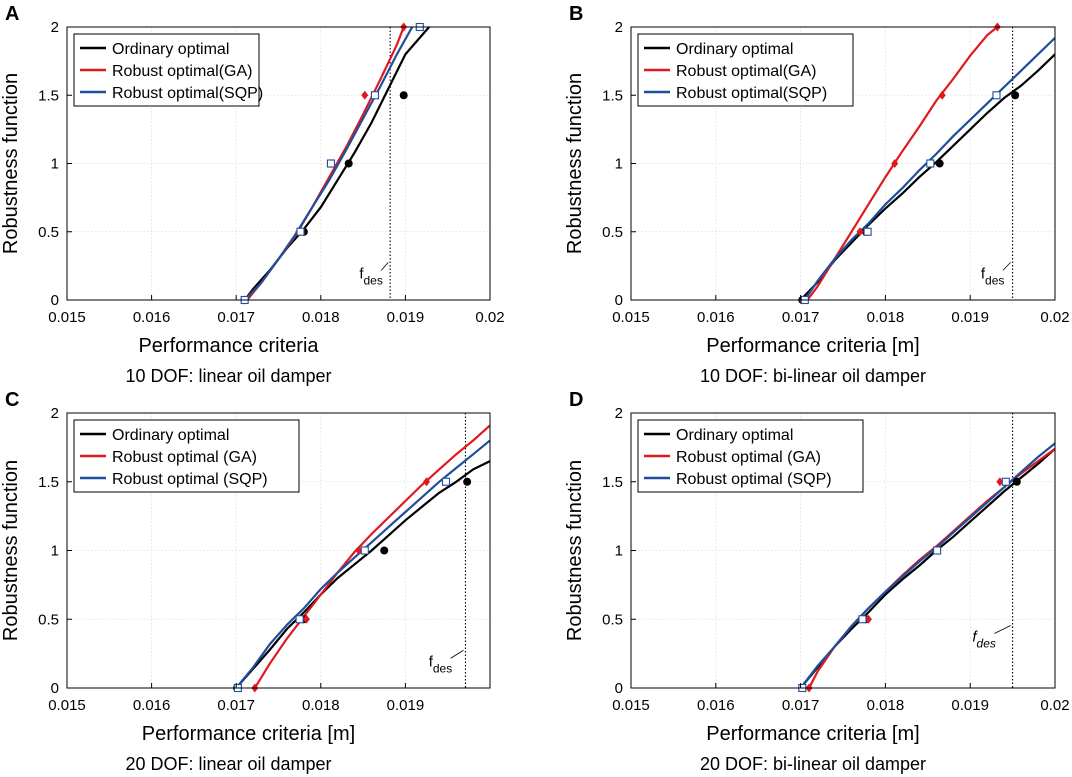 The image size is (1072, 777). I want to click on series-line-sqp, so click(927, 565).